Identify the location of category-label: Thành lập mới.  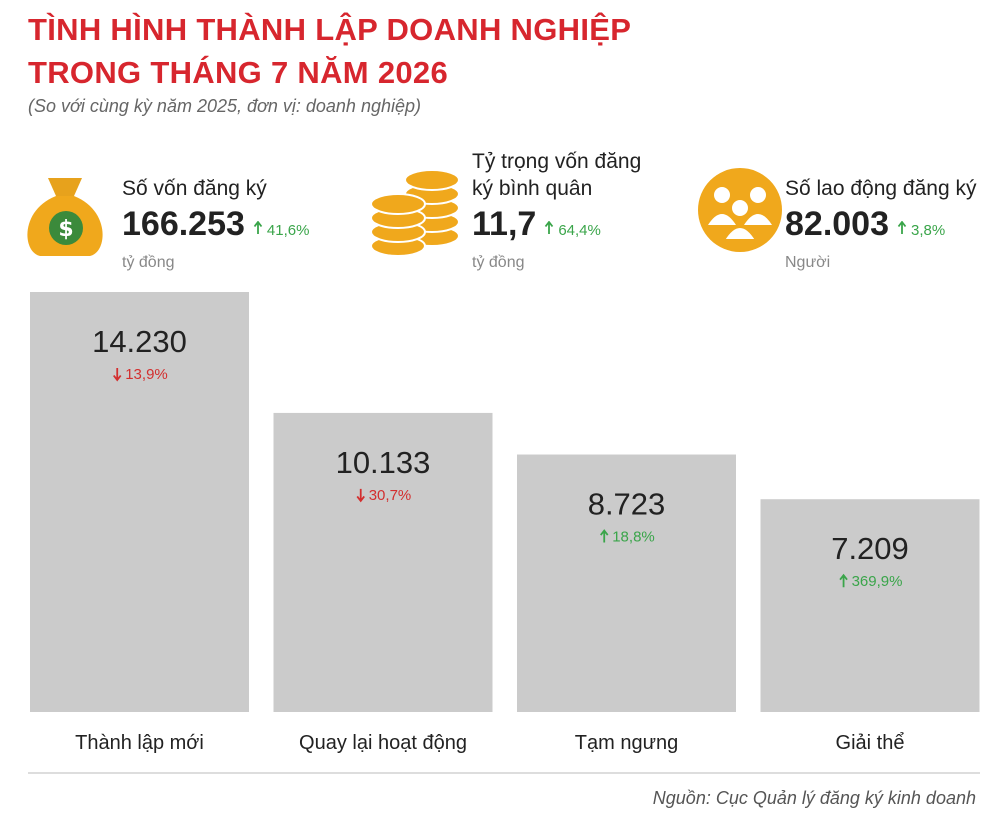
(139, 743).